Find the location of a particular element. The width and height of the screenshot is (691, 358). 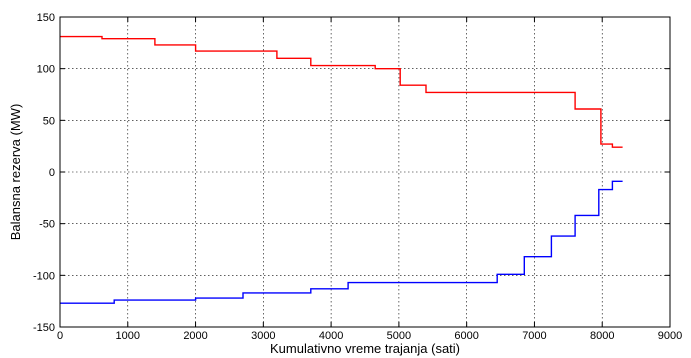

y-tick-label: 50 is located at coordinates (49, 121).